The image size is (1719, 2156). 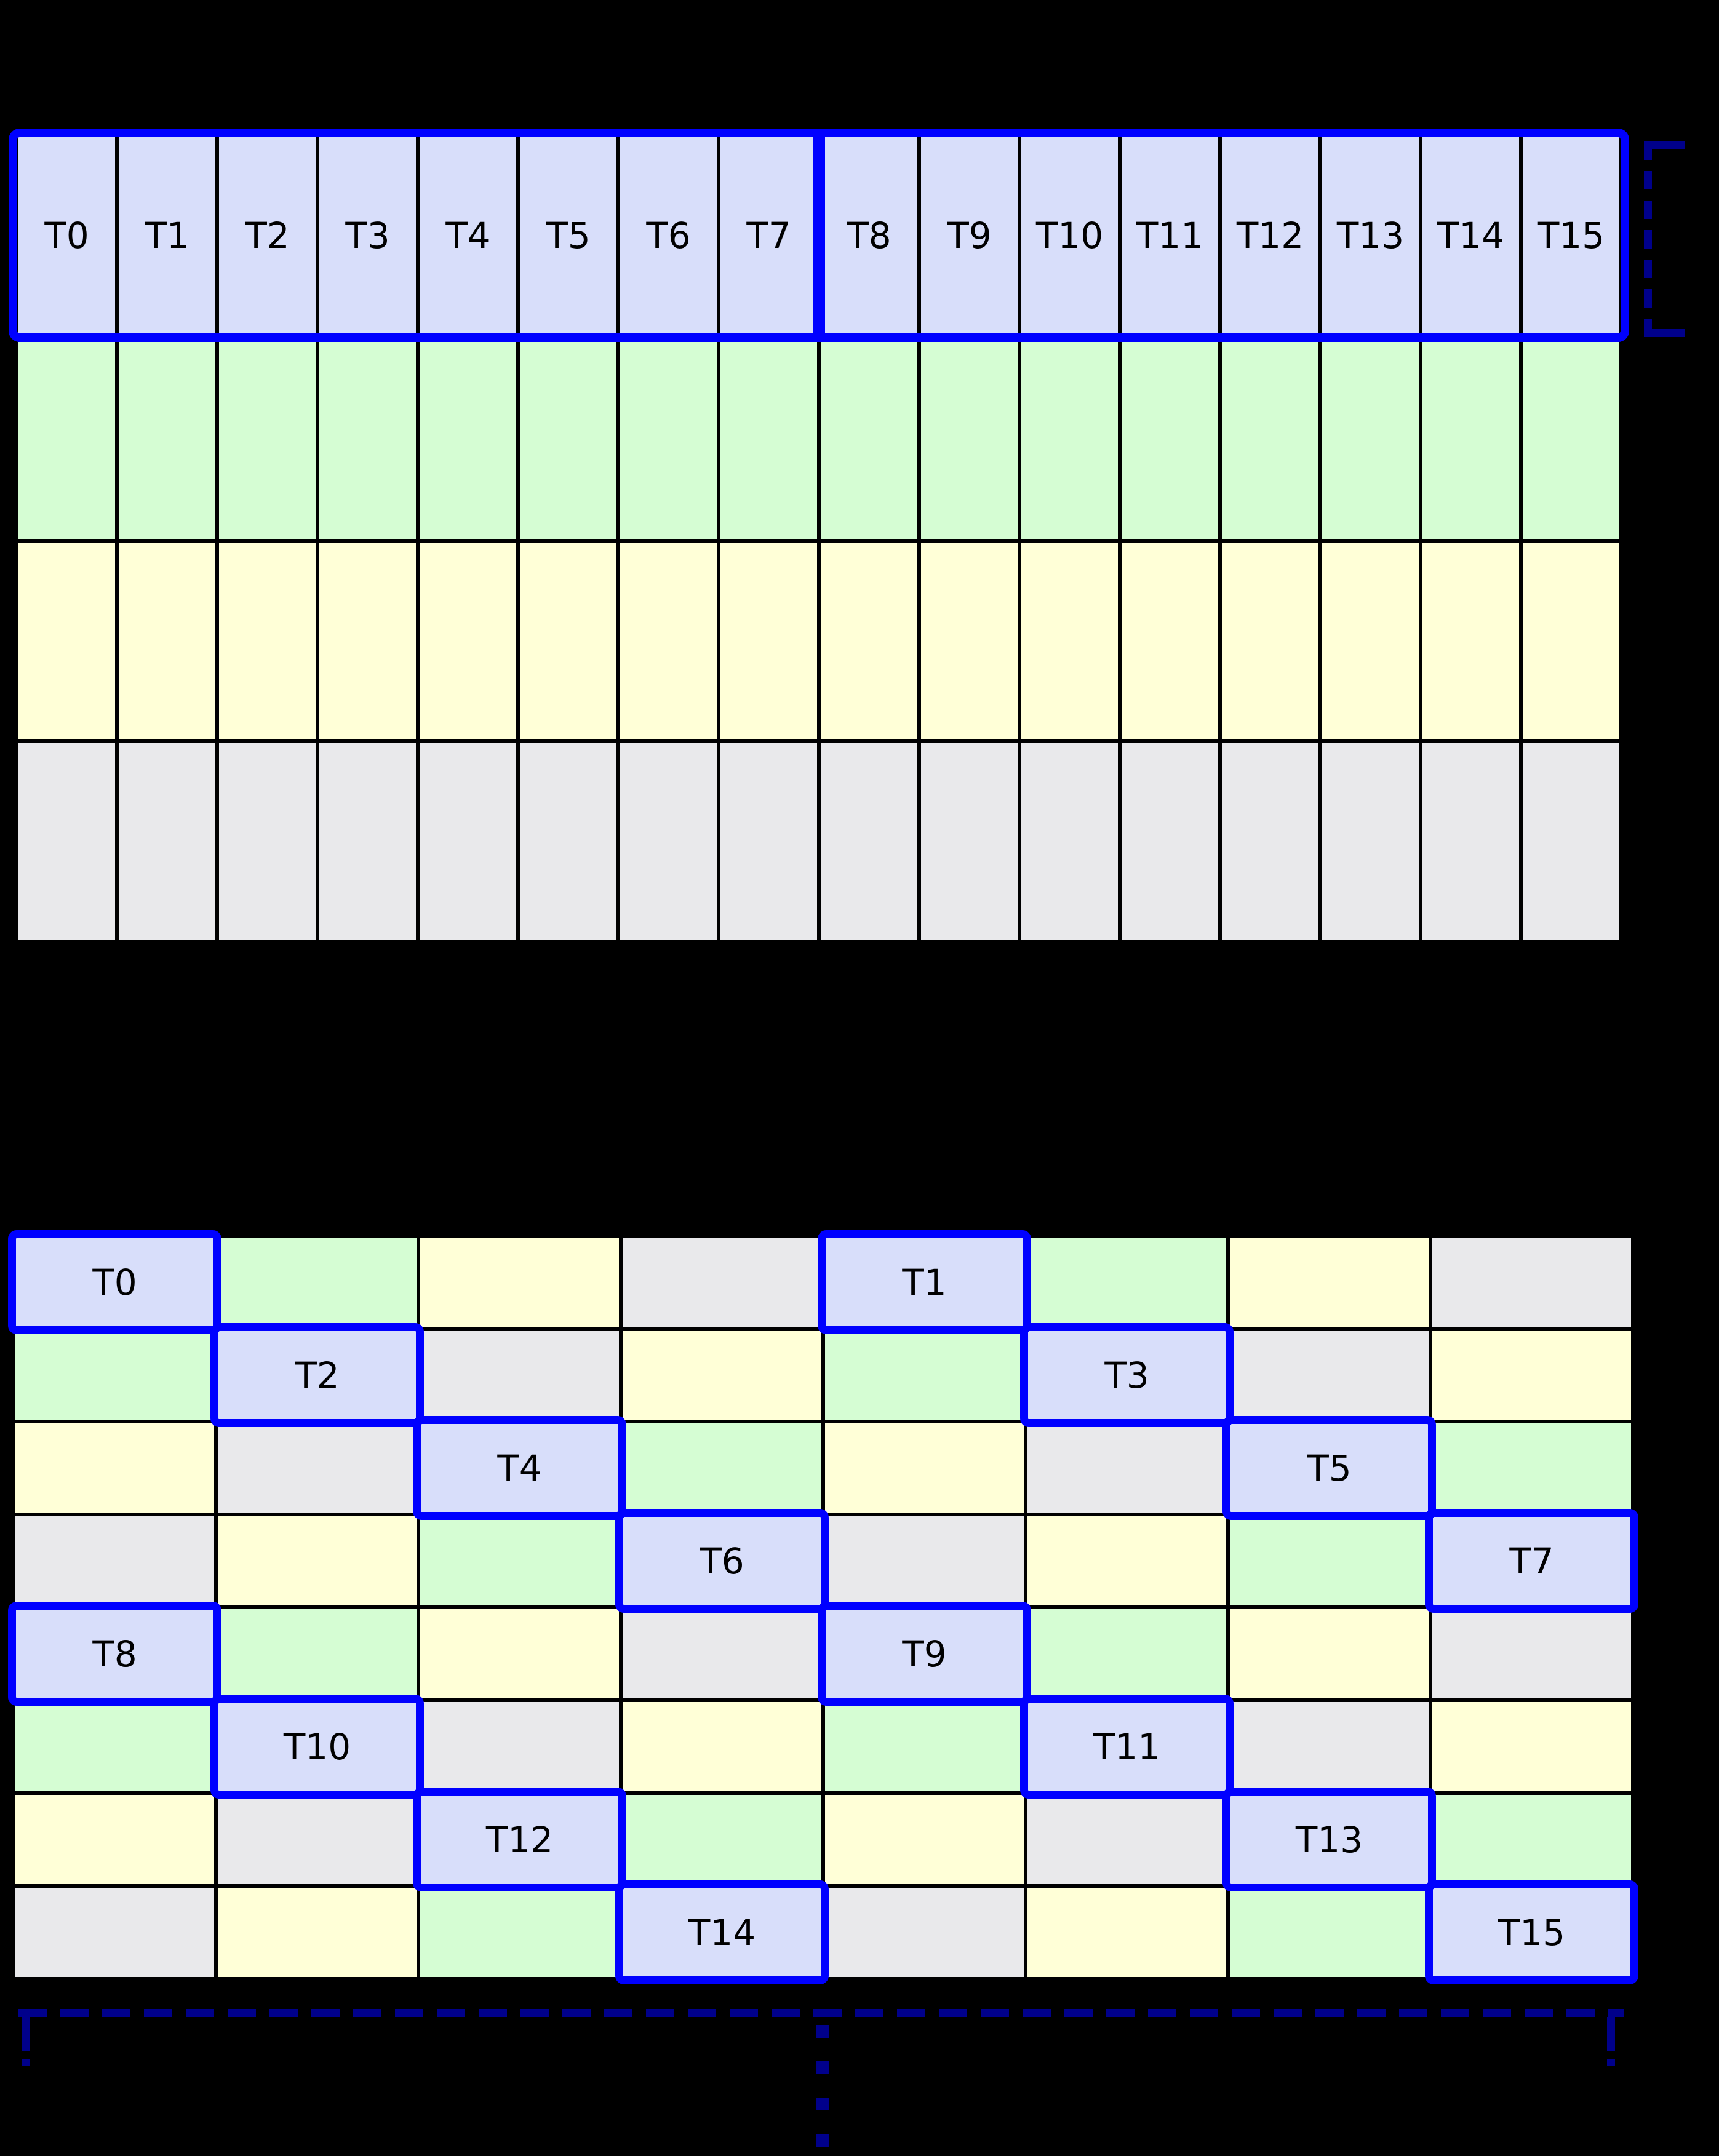 What do you see at coordinates (1665, 145) in the screenshot?
I see `row-bracket-top-tick` at bounding box center [1665, 145].